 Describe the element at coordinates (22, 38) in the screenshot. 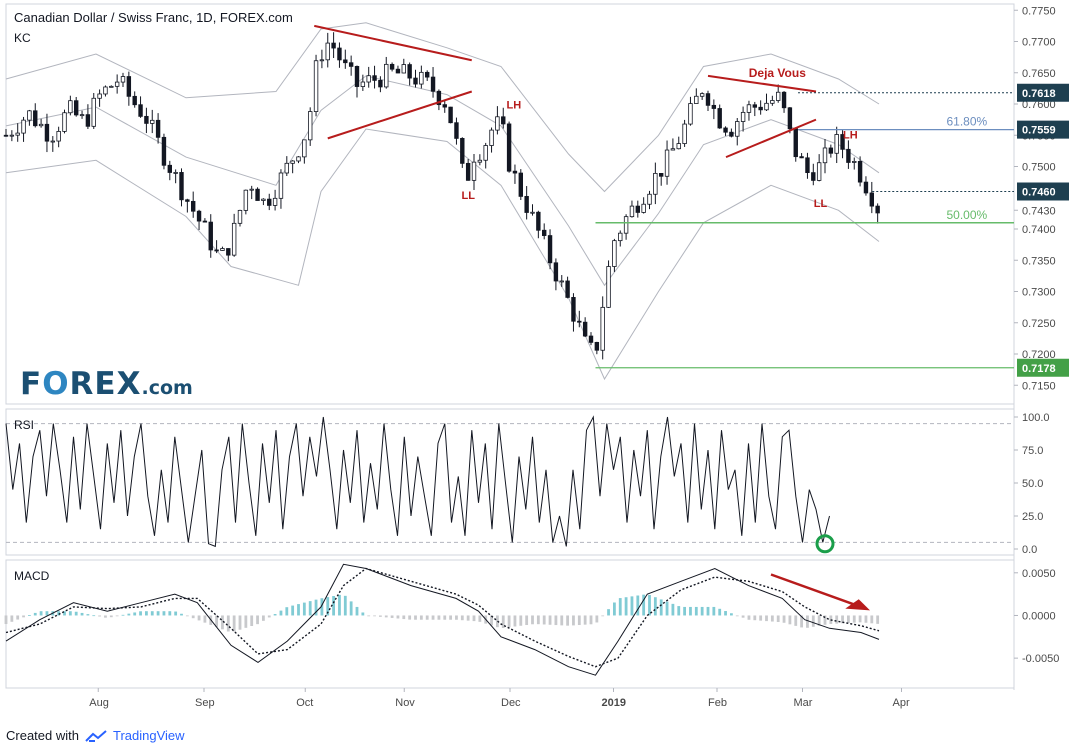

I see `indicator-label: KC` at that location.